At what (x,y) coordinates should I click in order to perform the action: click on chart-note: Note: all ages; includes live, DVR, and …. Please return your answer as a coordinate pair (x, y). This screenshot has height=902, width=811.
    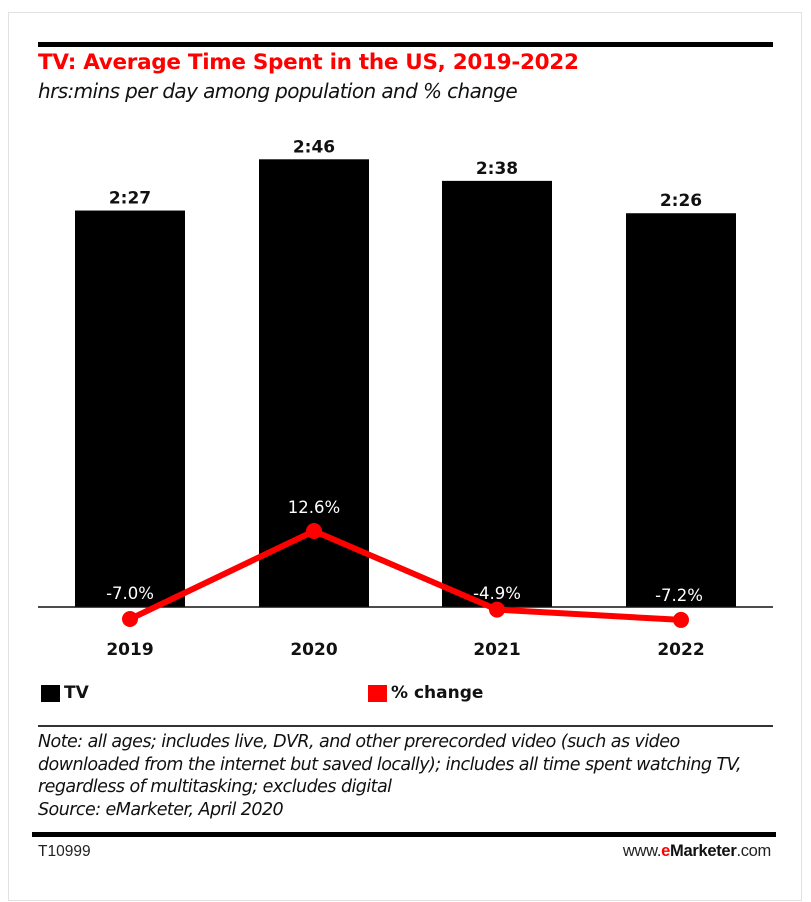
    Looking at the image, I should click on (408, 776).